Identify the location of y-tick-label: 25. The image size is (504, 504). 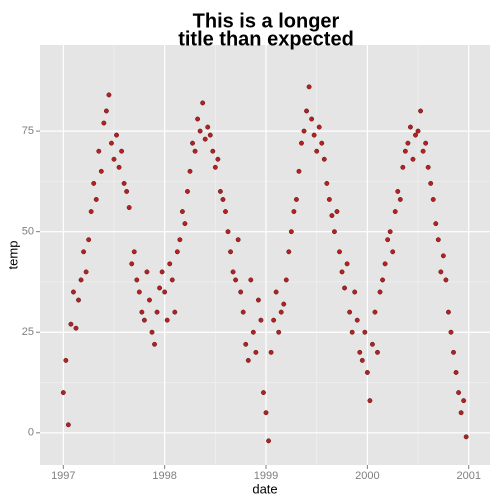
(28, 332).